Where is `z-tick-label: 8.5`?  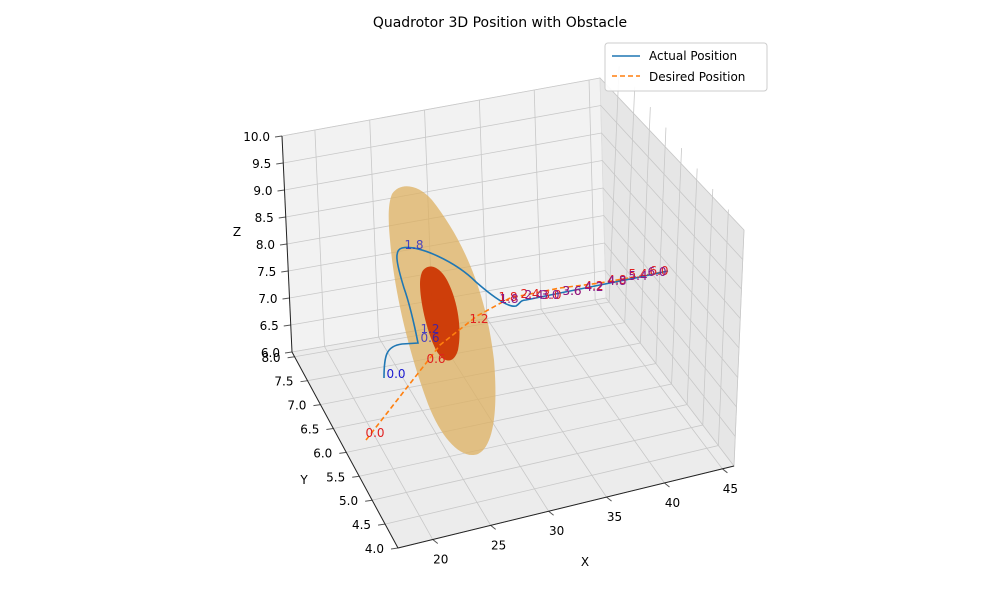 z-tick-label: 8.5 is located at coordinates (264, 218).